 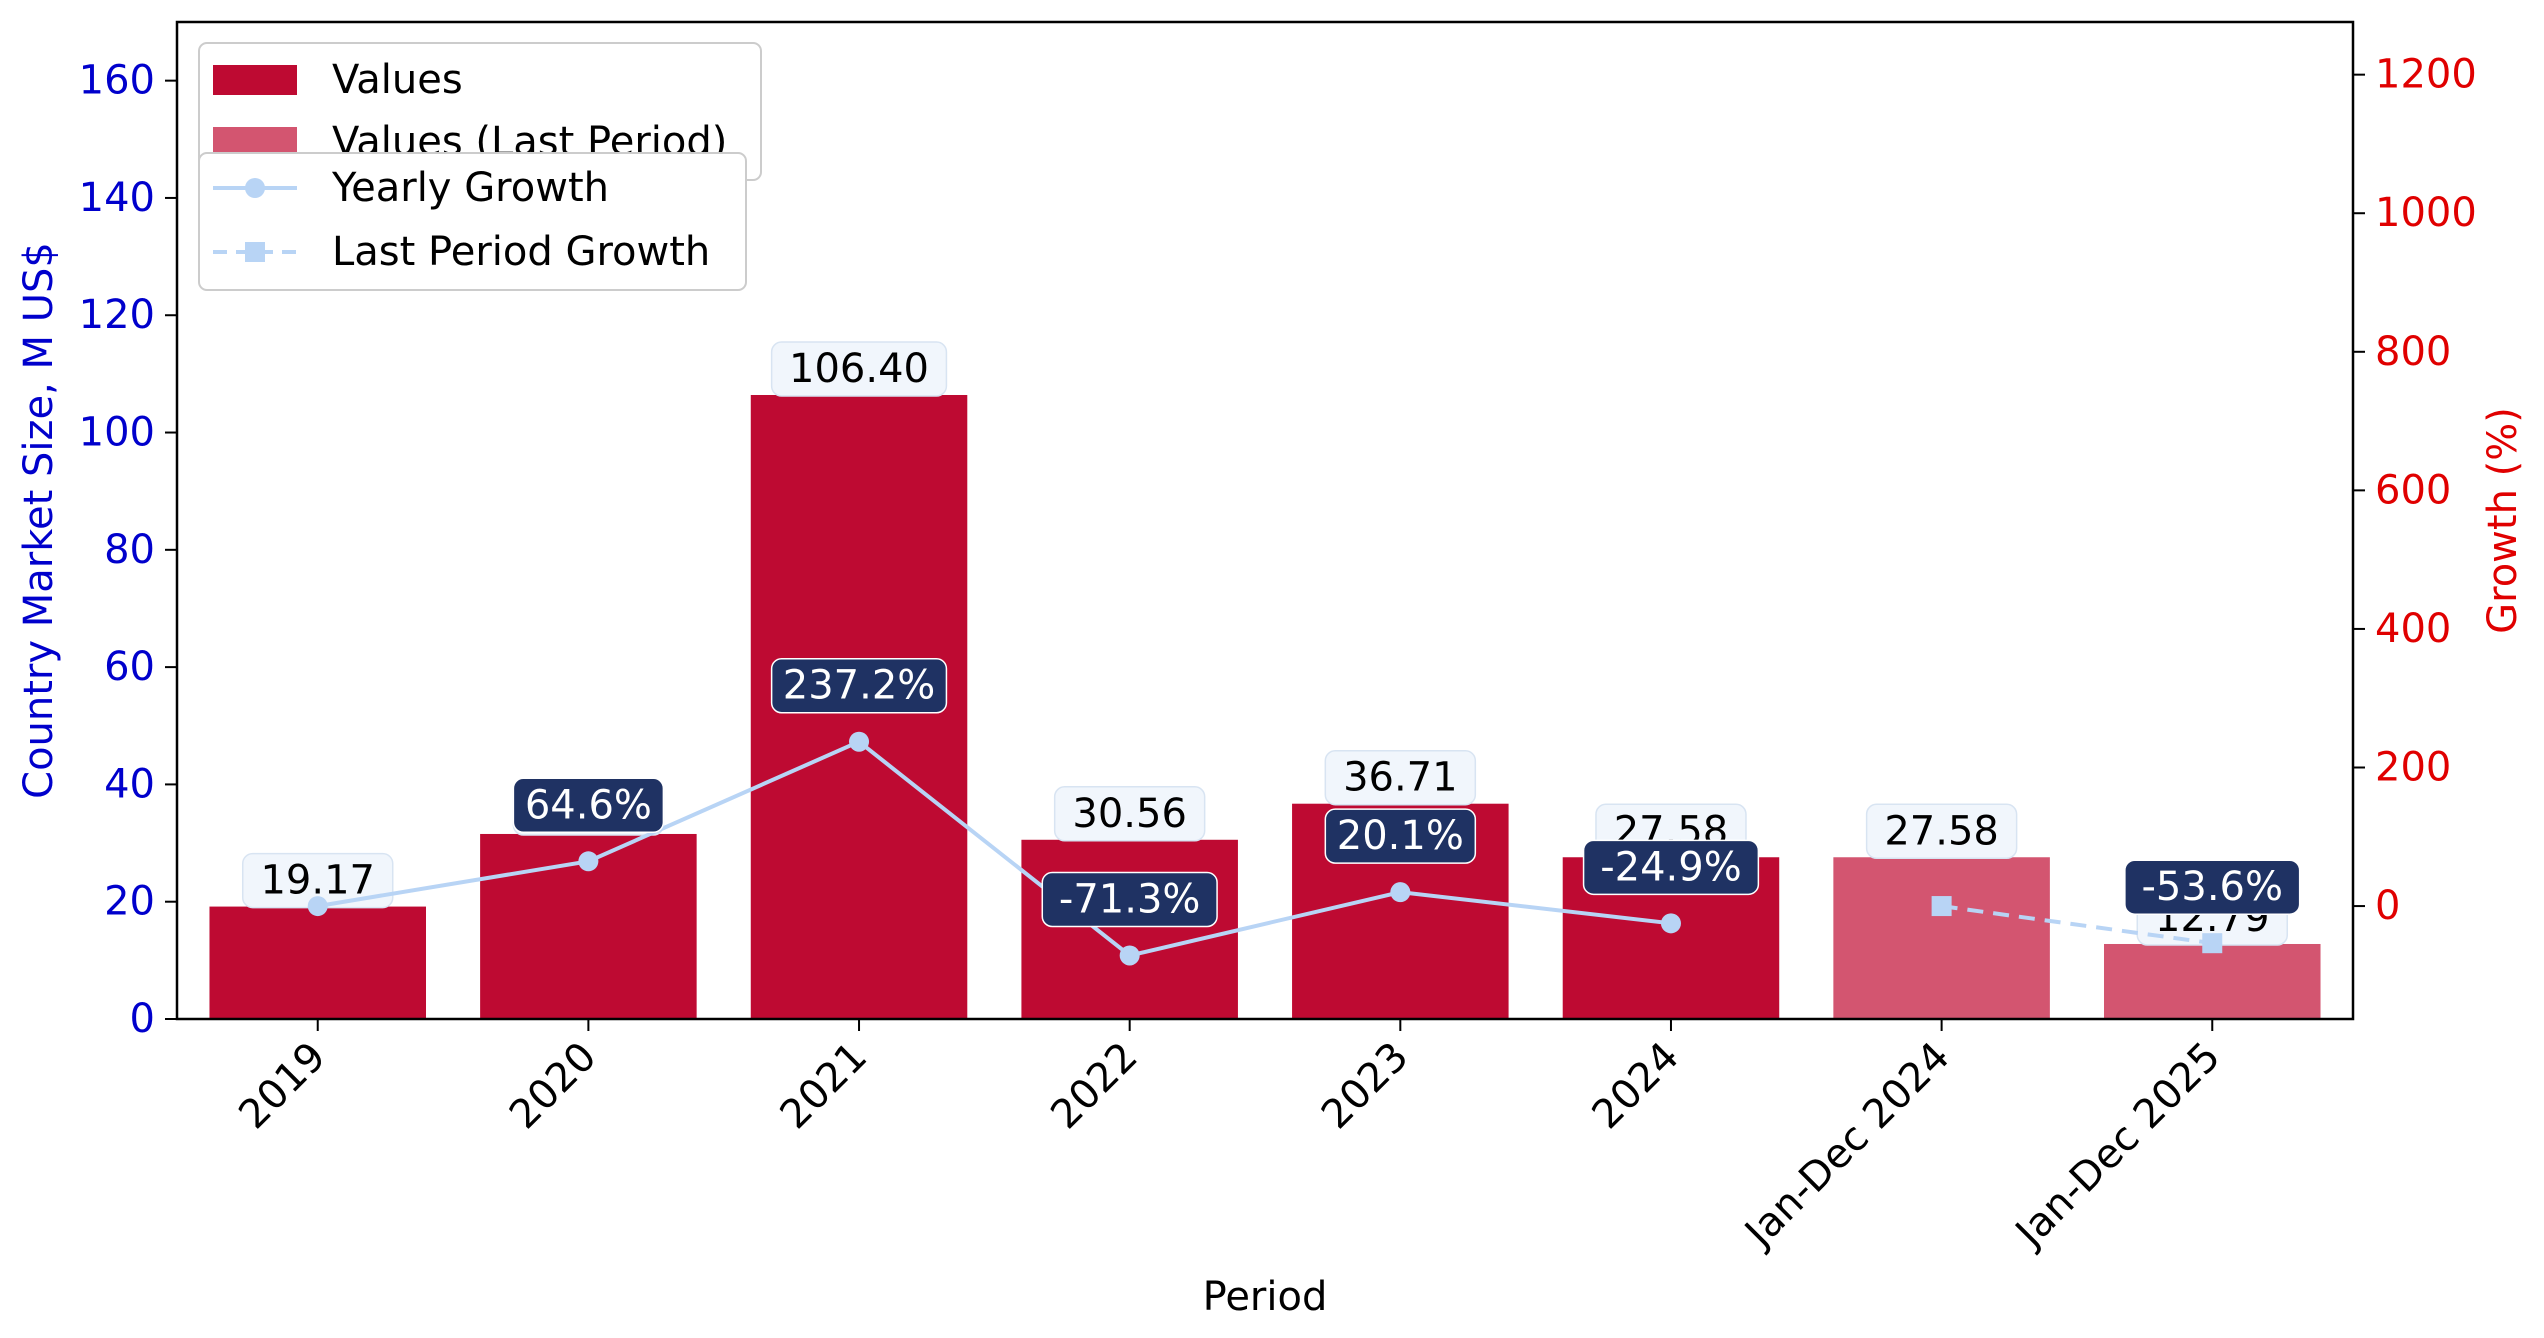 I want to click on bar-value-label-text: 27.58, so click(x=1941, y=831).